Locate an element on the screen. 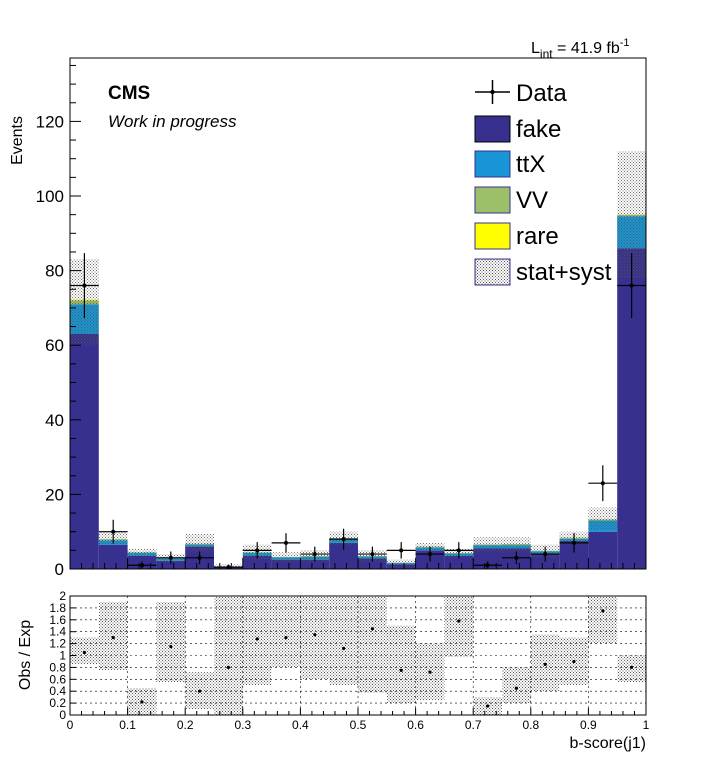 The image size is (718, 775). ratio-xtick-label-2: 0.2 is located at coordinates (185, 725).